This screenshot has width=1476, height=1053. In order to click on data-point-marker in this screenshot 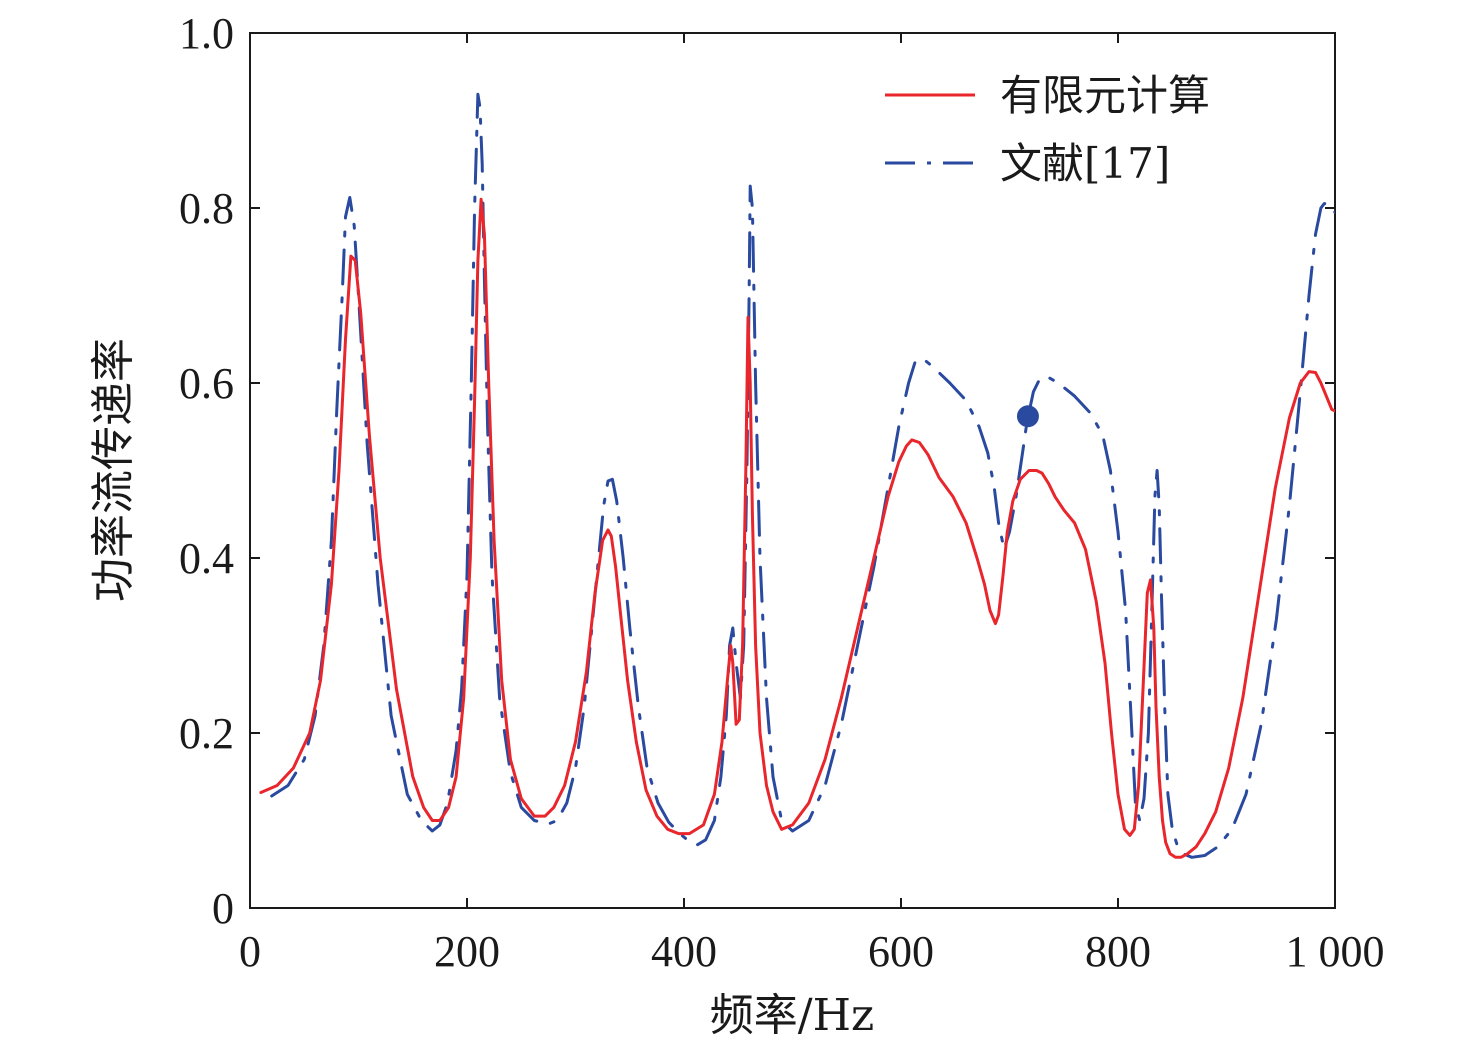, I will do `click(1027, 416)`.